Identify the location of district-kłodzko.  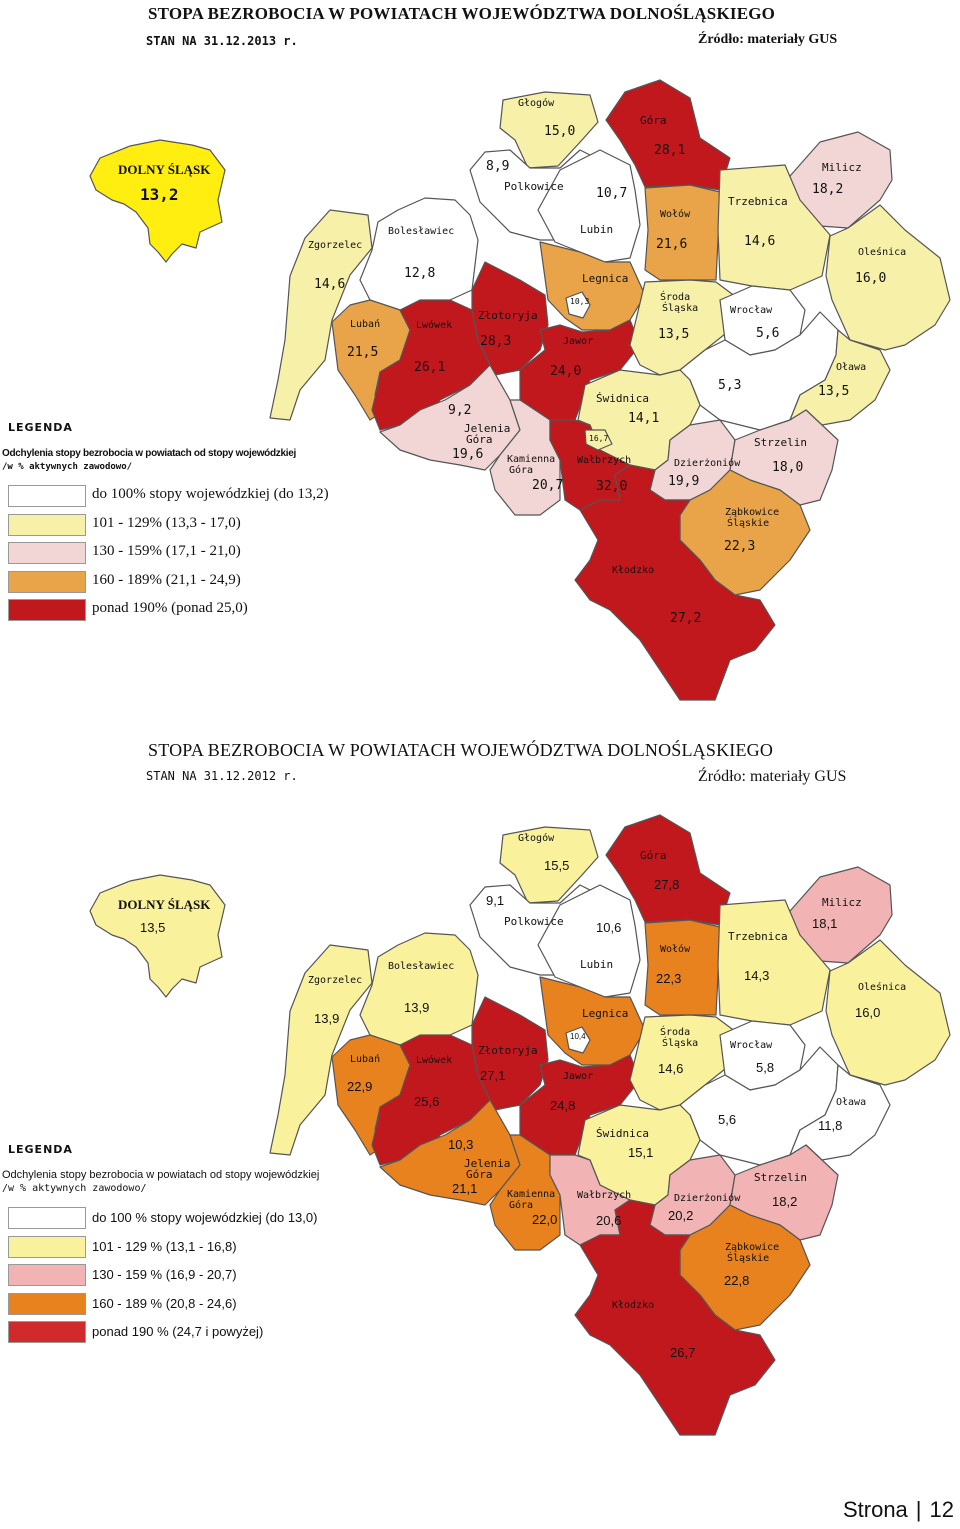
(675, 582).